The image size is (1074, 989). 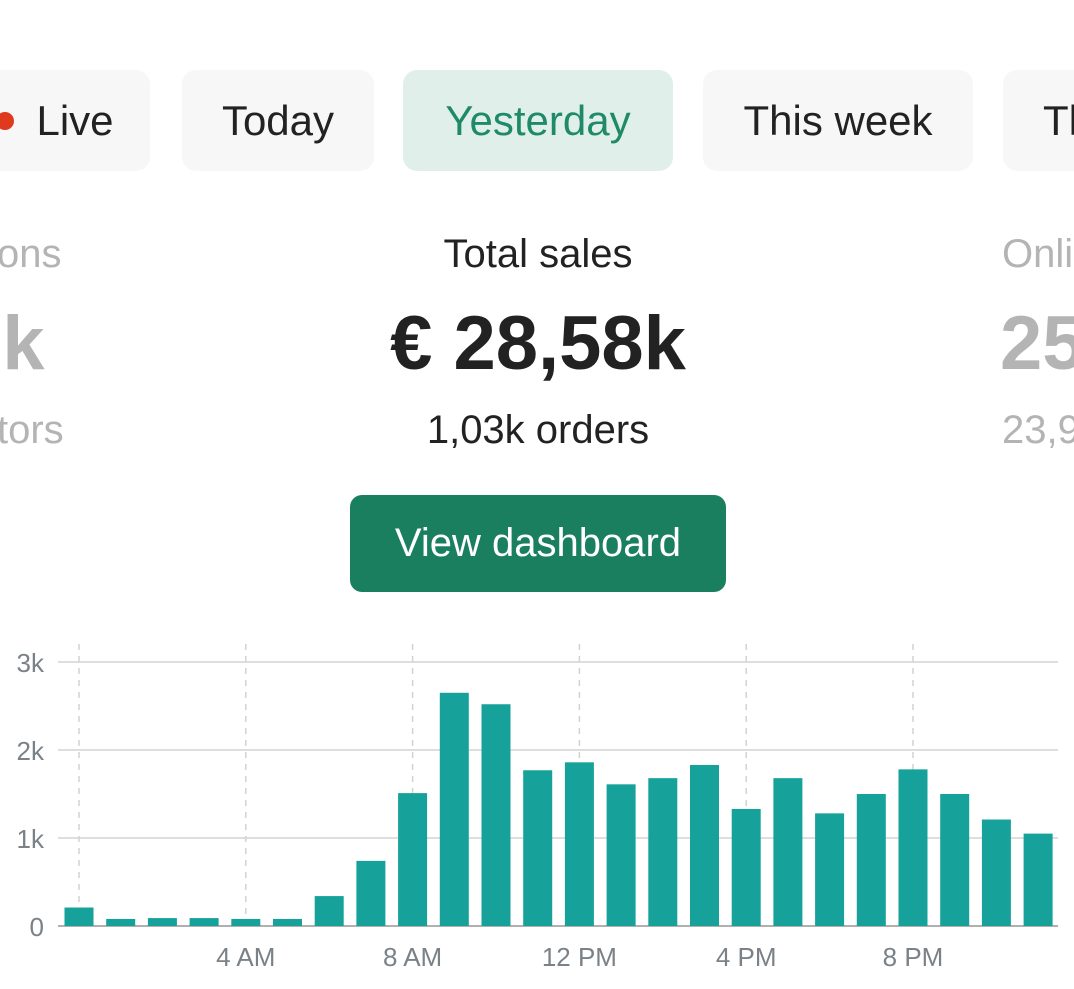 What do you see at coordinates (1038, 430) in the screenshot?
I see `right-stat-sub: 23,9` at bounding box center [1038, 430].